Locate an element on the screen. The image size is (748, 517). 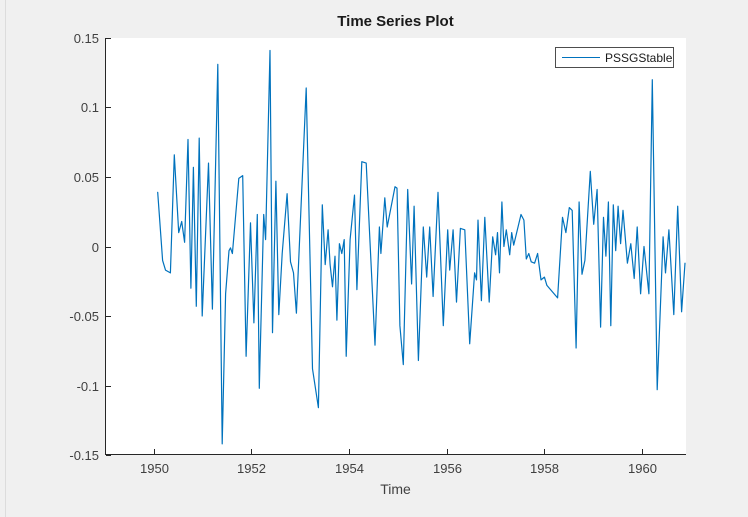
chart-title: Time Series Plot is located at coordinates (395, 21).